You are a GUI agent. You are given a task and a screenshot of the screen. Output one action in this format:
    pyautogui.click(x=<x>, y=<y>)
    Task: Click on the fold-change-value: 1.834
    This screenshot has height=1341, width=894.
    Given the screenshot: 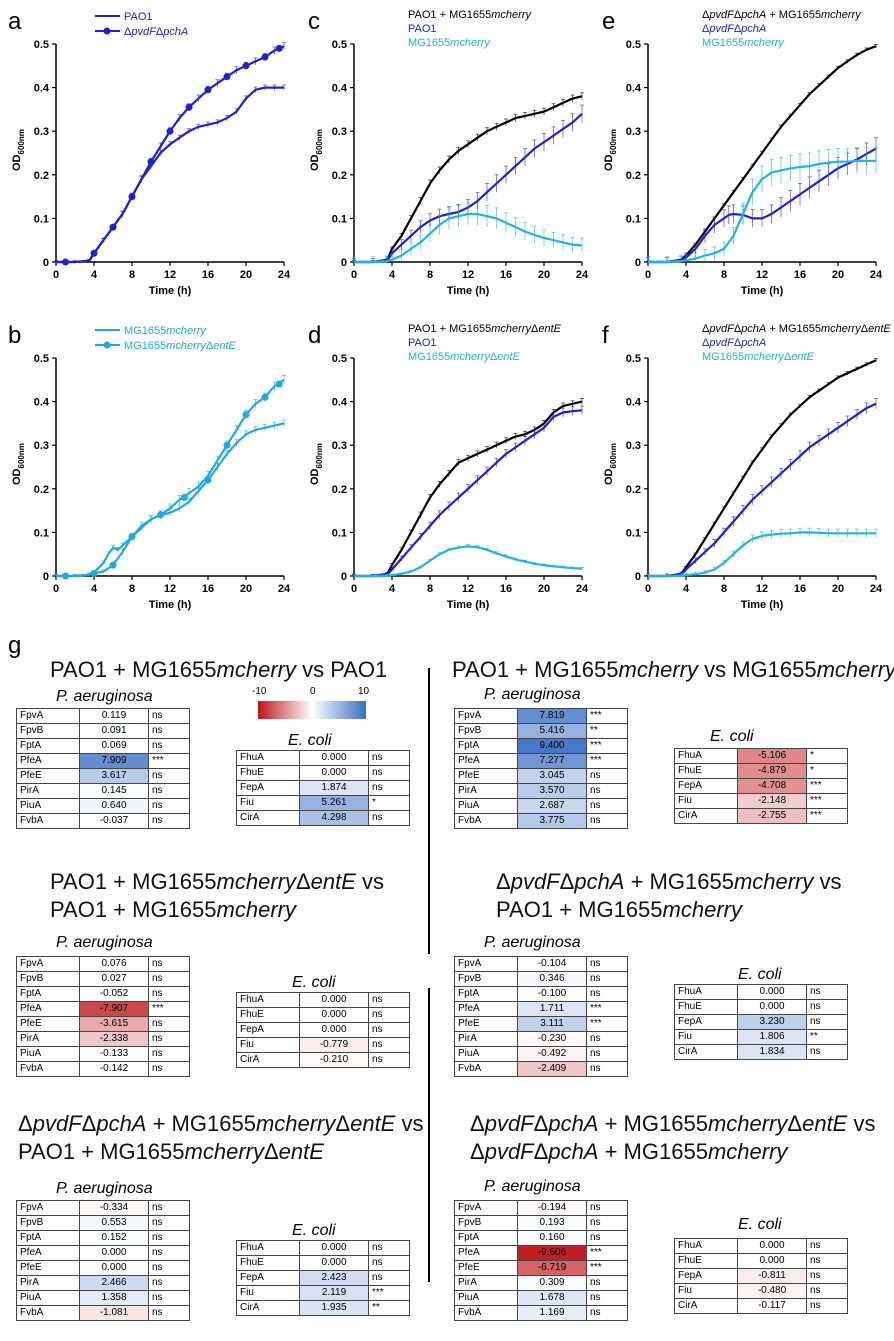 What is the action you would take?
    pyautogui.click(x=772, y=1052)
    